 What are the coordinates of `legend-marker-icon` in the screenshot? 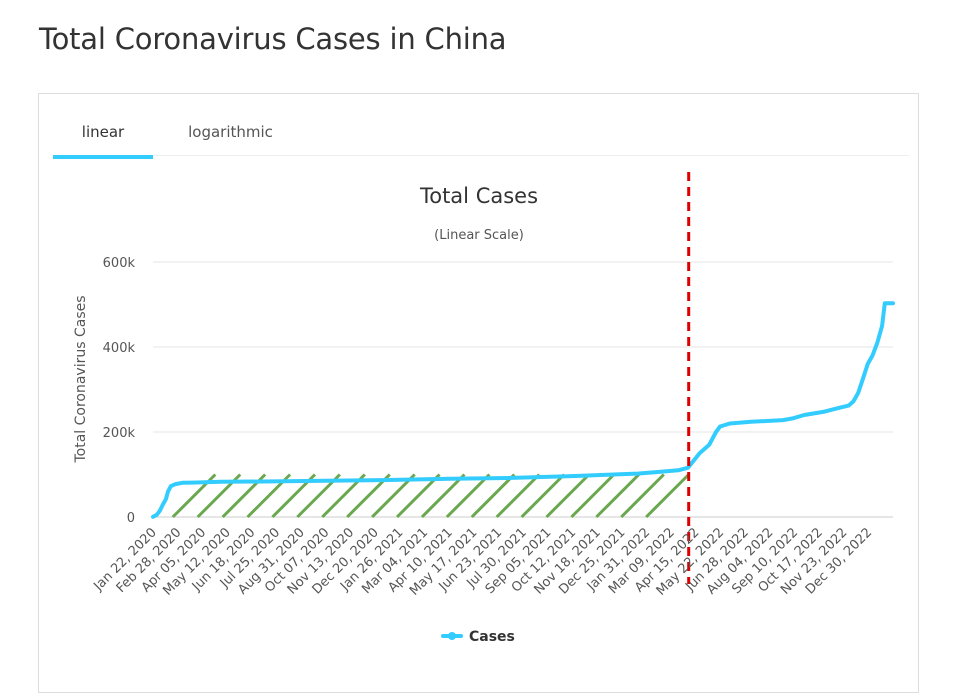 It's located at (452, 636).